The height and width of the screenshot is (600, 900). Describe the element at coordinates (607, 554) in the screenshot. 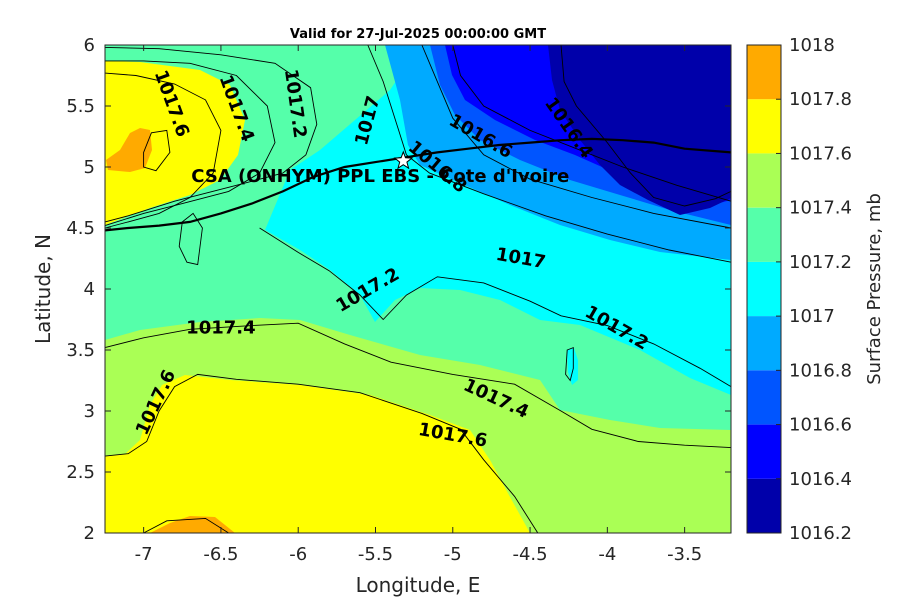

I see `x-tick-label: -4` at that location.